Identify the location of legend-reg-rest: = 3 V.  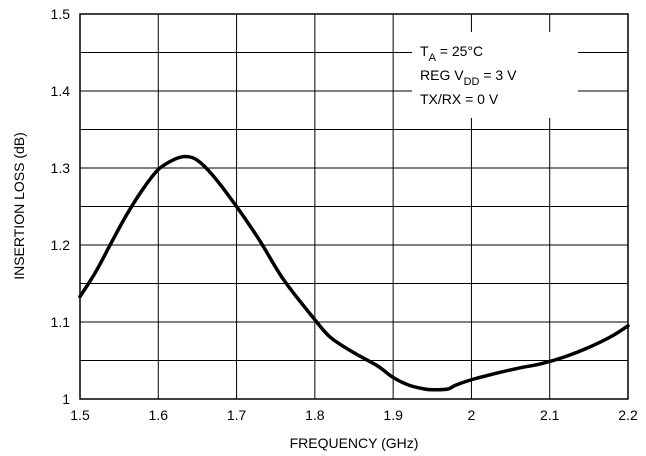
(498, 75).